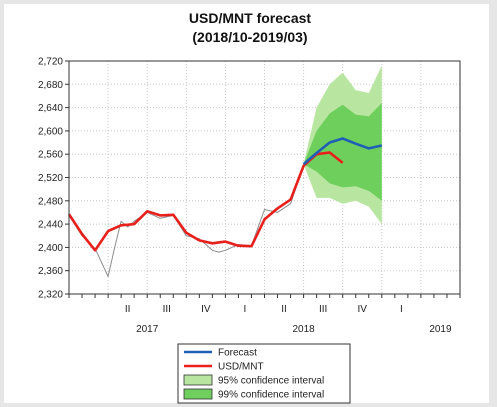 The height and width of the screenshot is (407, 497). I want to click on legend-label: 95% confidence interval, so click(271, 381).